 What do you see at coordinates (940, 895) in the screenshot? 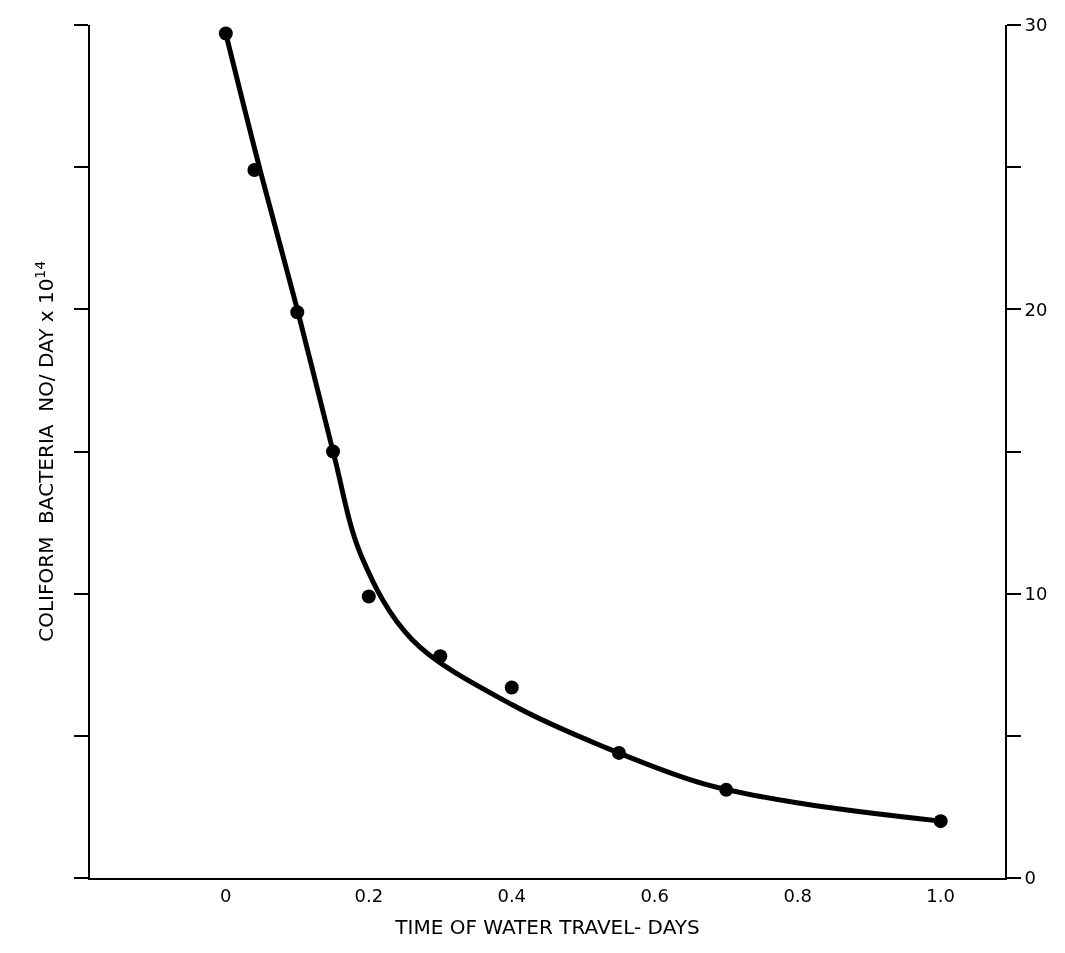
I see `x-tick-label: 1.0` at bounding box center [940, 895].